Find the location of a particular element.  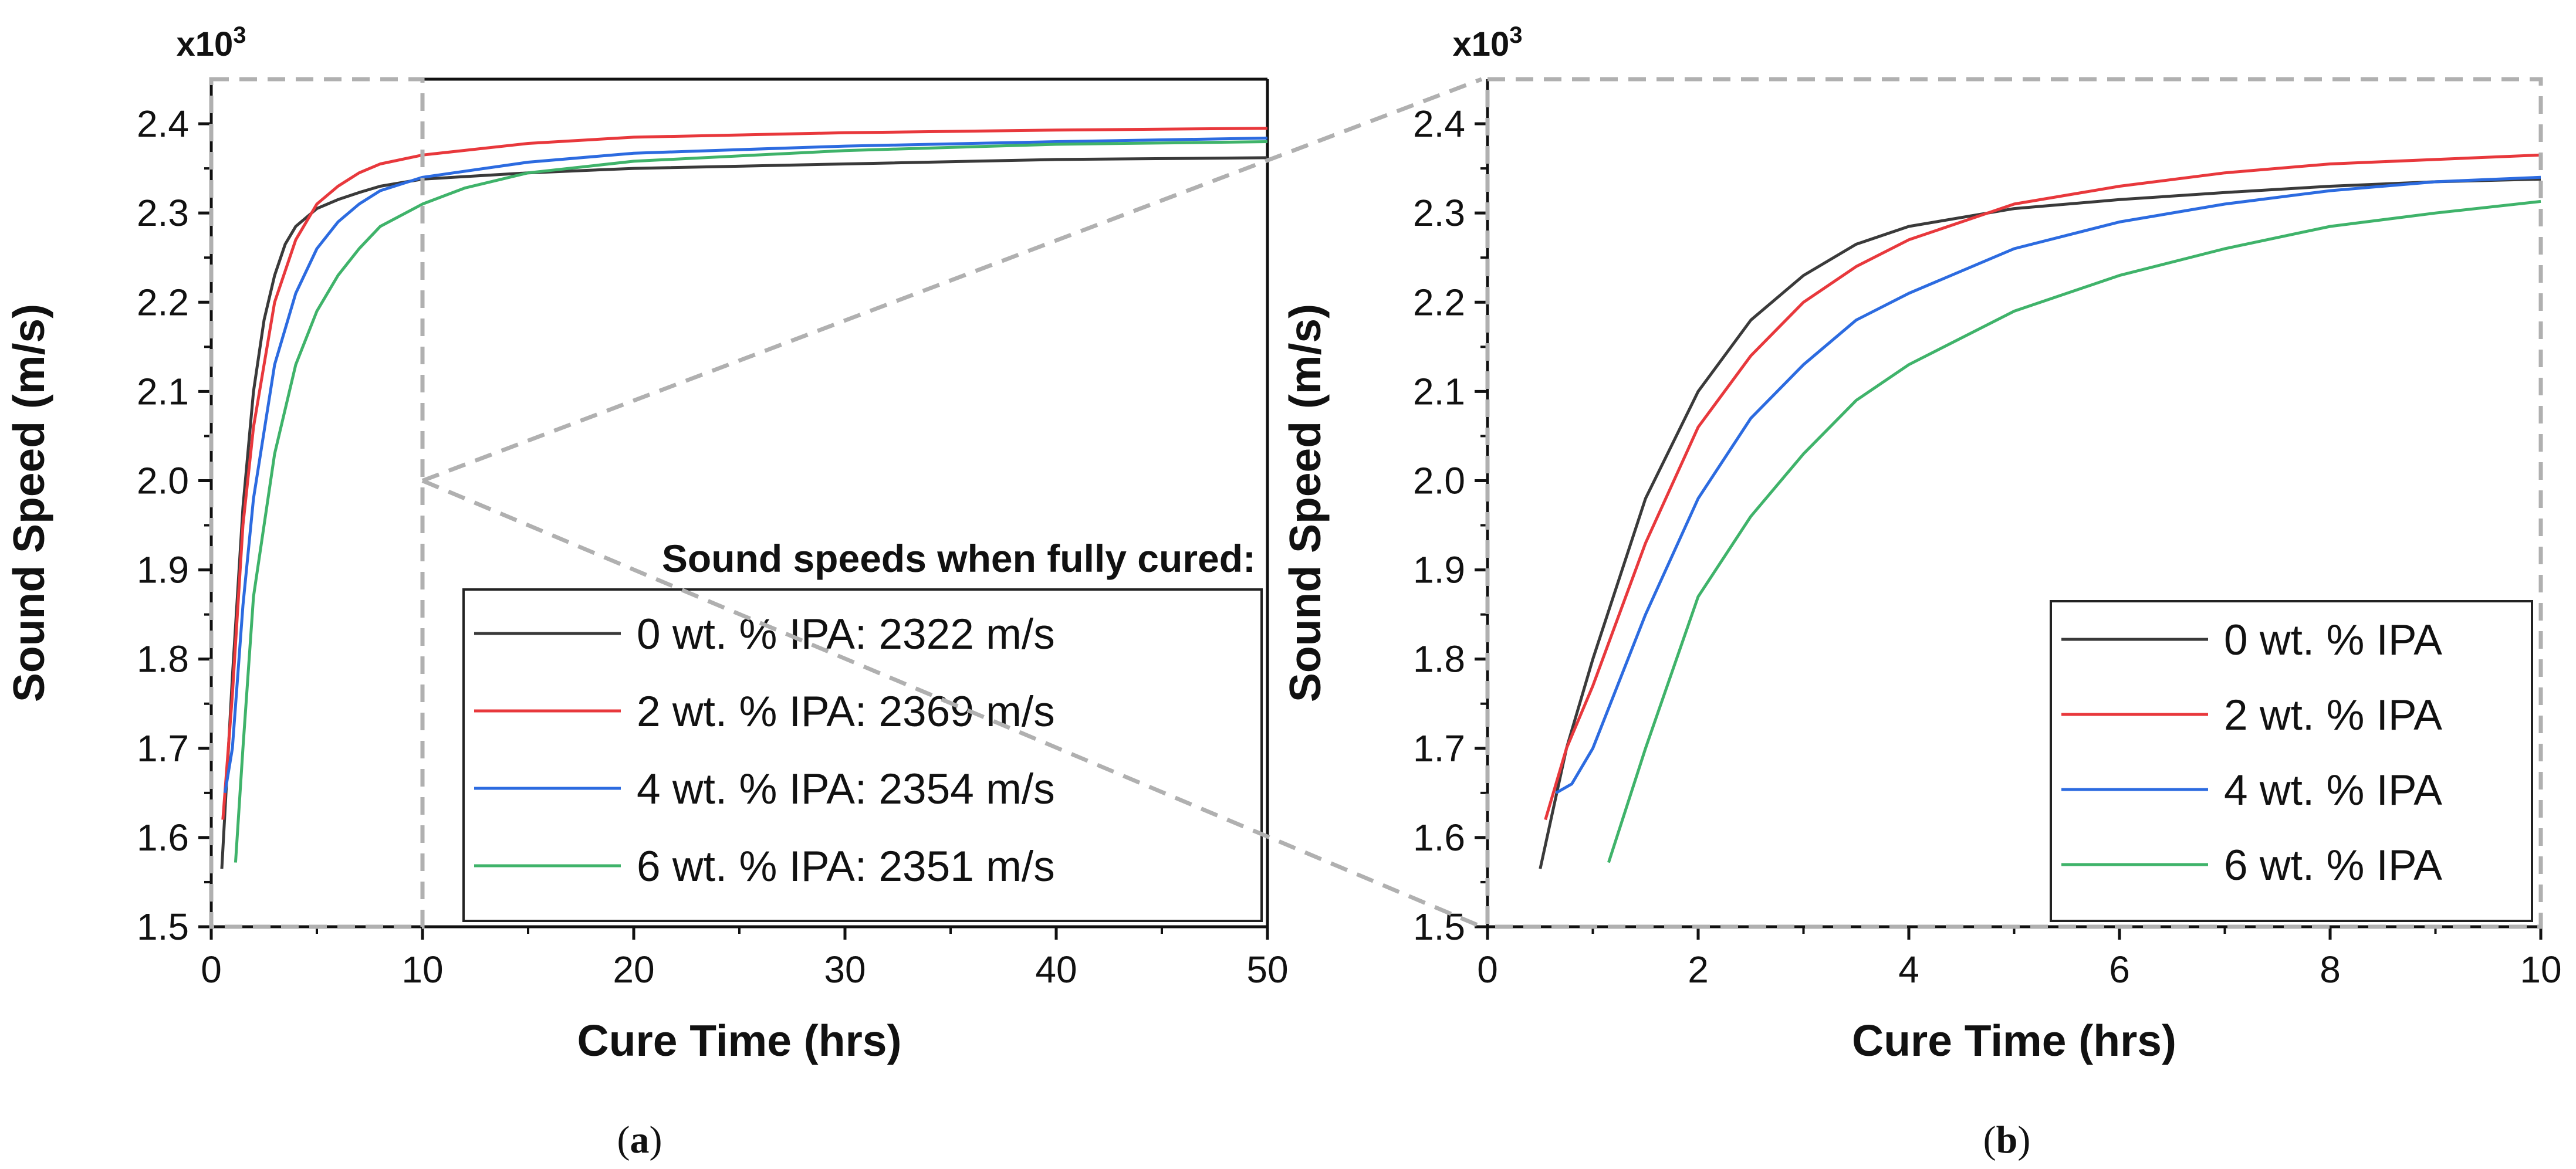

panel-a-caption: (a) is located at coordinates (639, 1140).